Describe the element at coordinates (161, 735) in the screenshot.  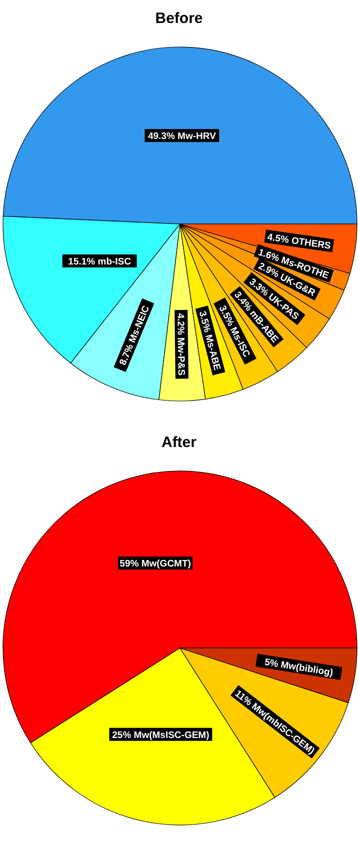
I see `slice-label: 25% Mw(MsISC-GEM)` at that location.